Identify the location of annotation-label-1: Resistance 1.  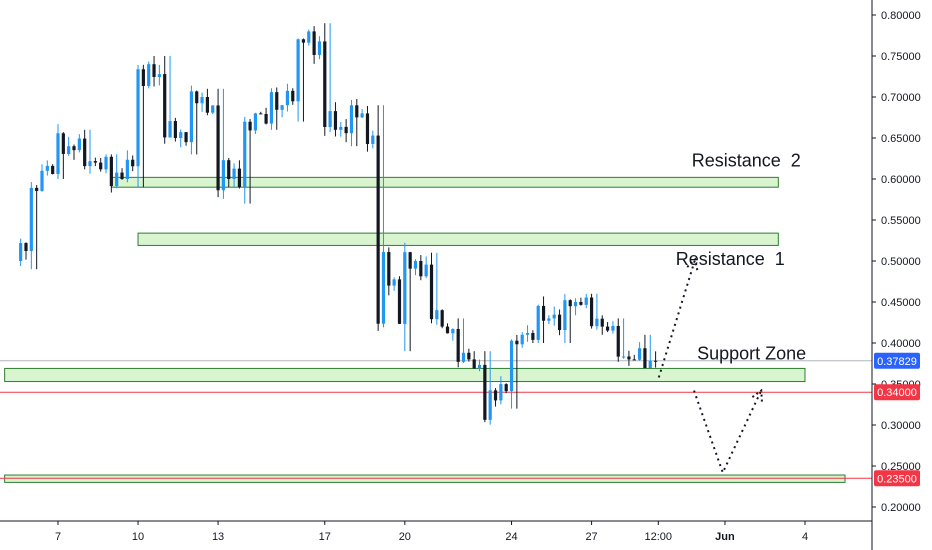
(730, 259).